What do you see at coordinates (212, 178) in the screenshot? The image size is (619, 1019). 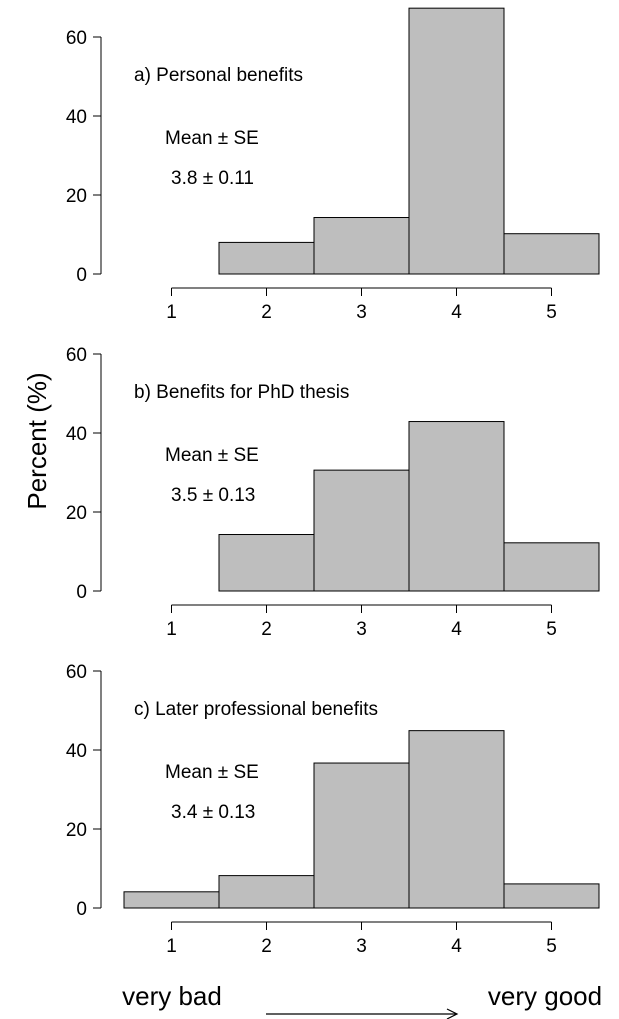 I see `mean-se-value: 3.8 ± 0.11` at bounding box center [212, 178].